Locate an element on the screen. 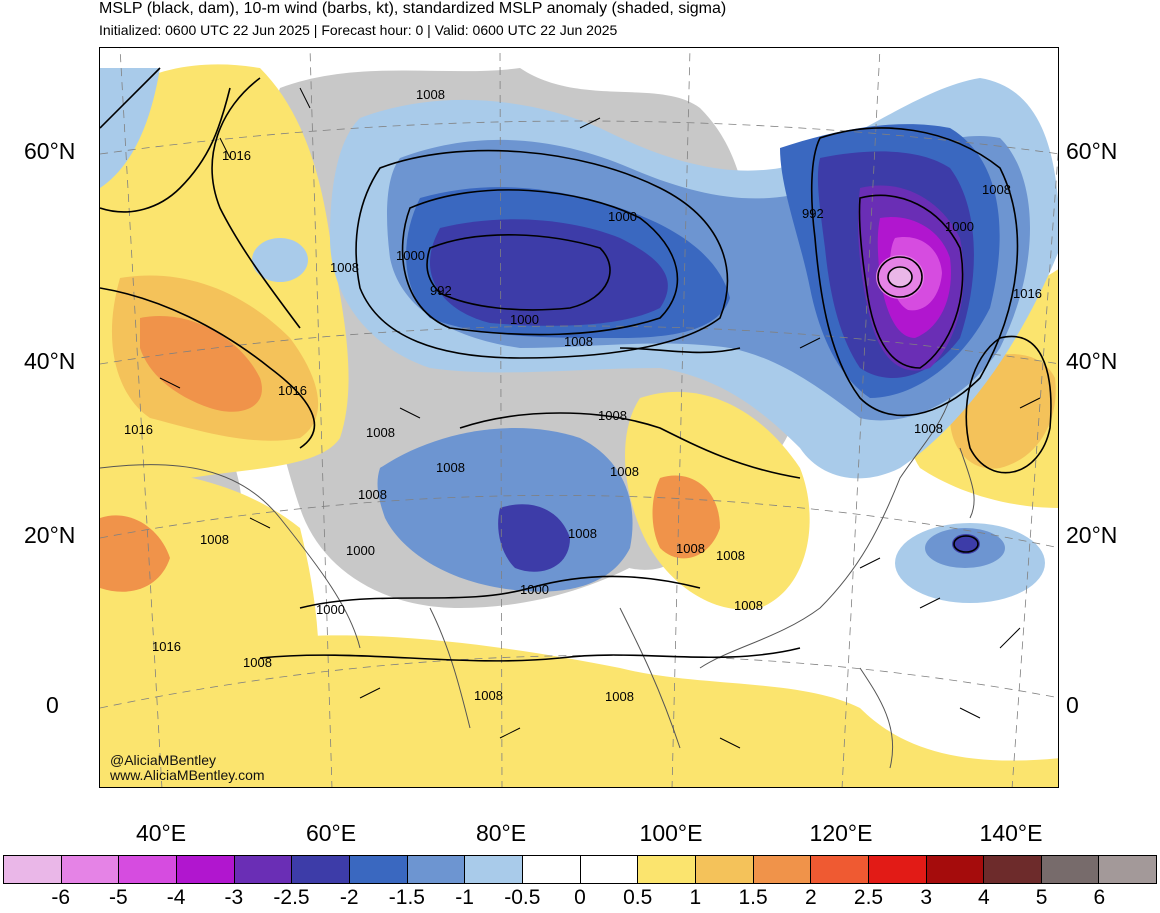  colorbar-label: 1.5 is located at coordinates (753, 897).